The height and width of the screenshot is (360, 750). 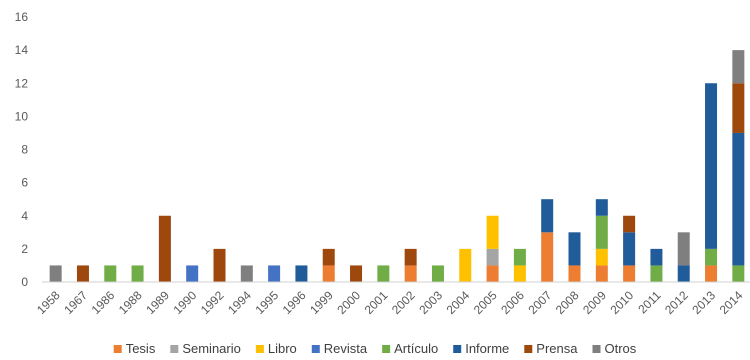 I want to click on y-tick-label: 0, so click(x=24, y=282).